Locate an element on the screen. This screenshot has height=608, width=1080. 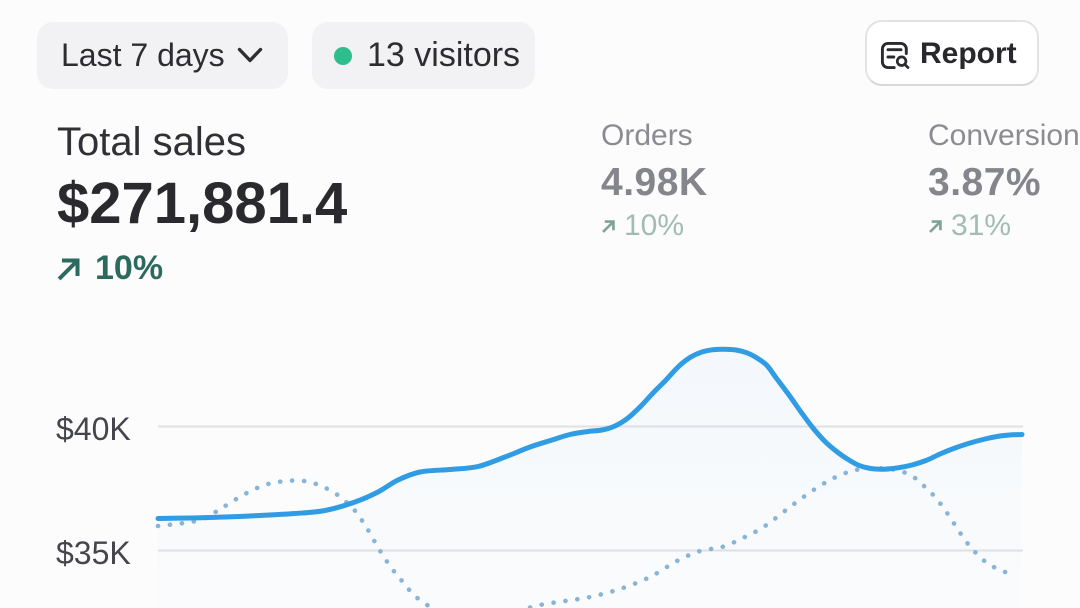
svg-text: $35K is located at coordinates (93, 553).